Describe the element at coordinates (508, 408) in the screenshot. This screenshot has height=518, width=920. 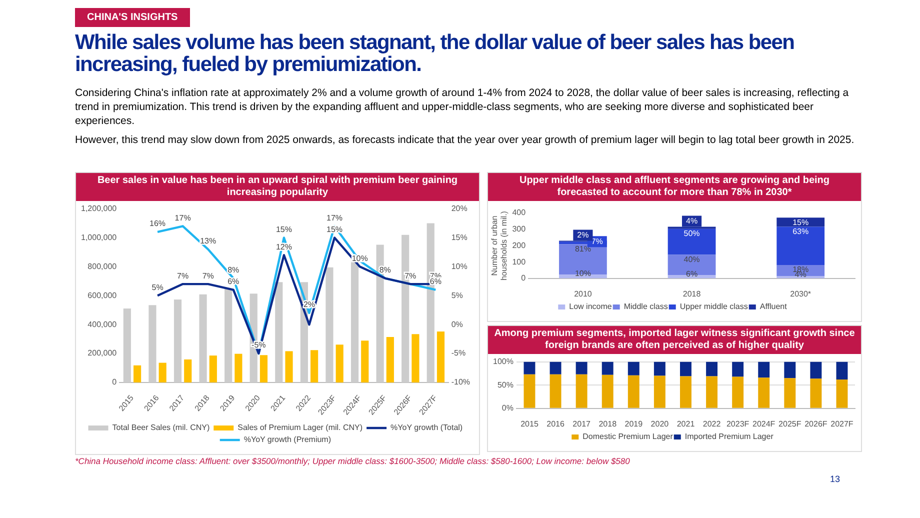
I see `y-tick-label: 0%` at that location.